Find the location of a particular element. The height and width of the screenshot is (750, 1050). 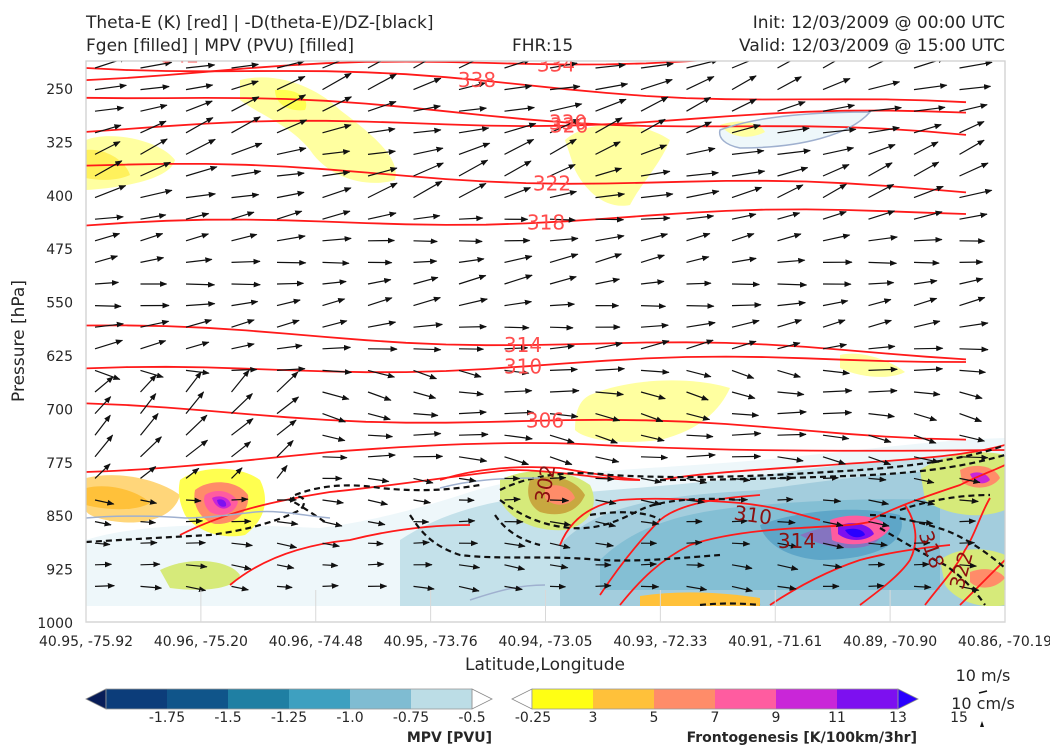

wind-ref-w: 10 cm/s is located at coordinates (983, 703).